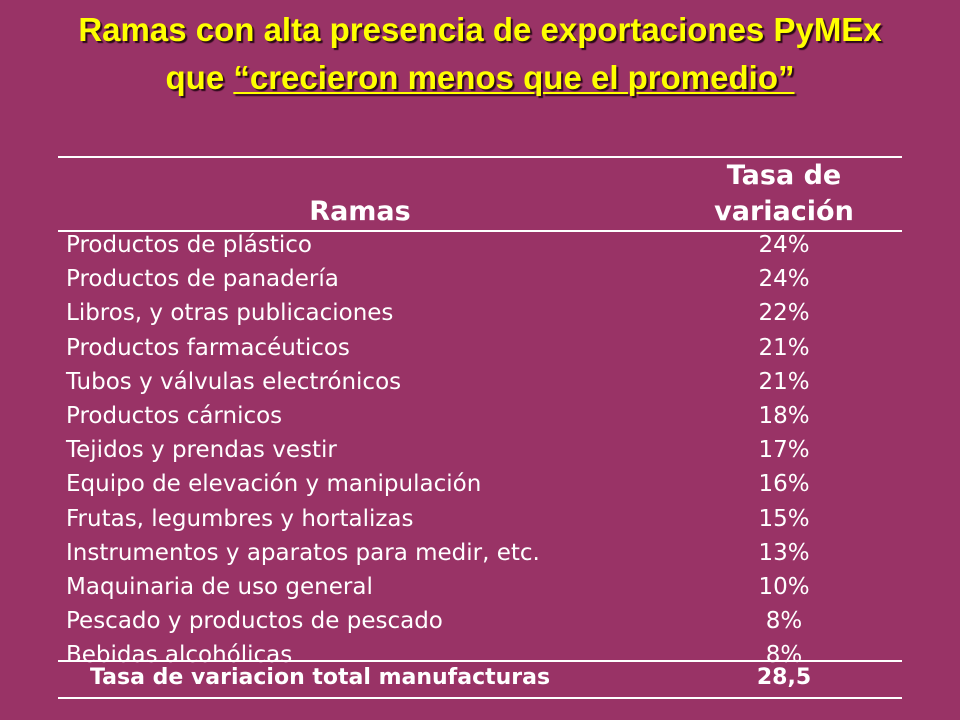  I want to click on rama-name: Frutas, legumbres y hortalizas, so click(240, 518).